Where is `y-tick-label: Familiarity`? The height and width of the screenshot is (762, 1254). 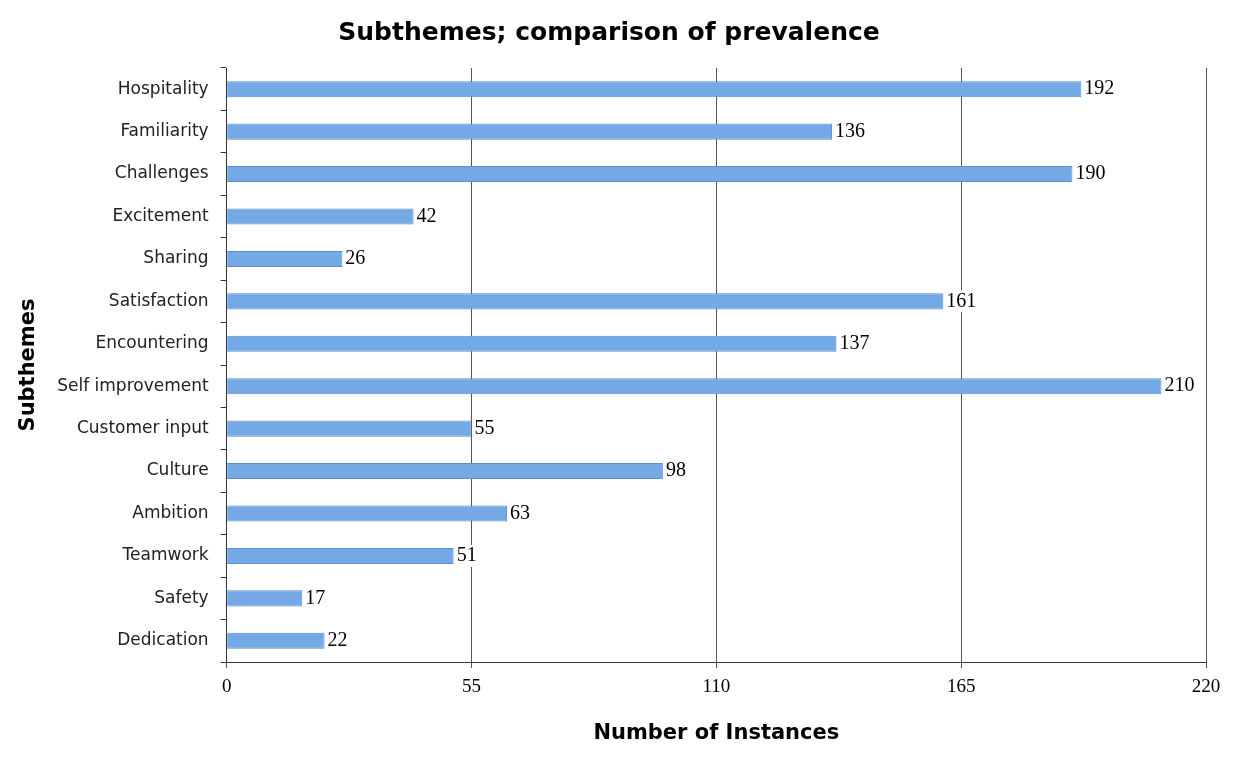 y-tick-label: Familiarity is located at coordinates (164, 130).